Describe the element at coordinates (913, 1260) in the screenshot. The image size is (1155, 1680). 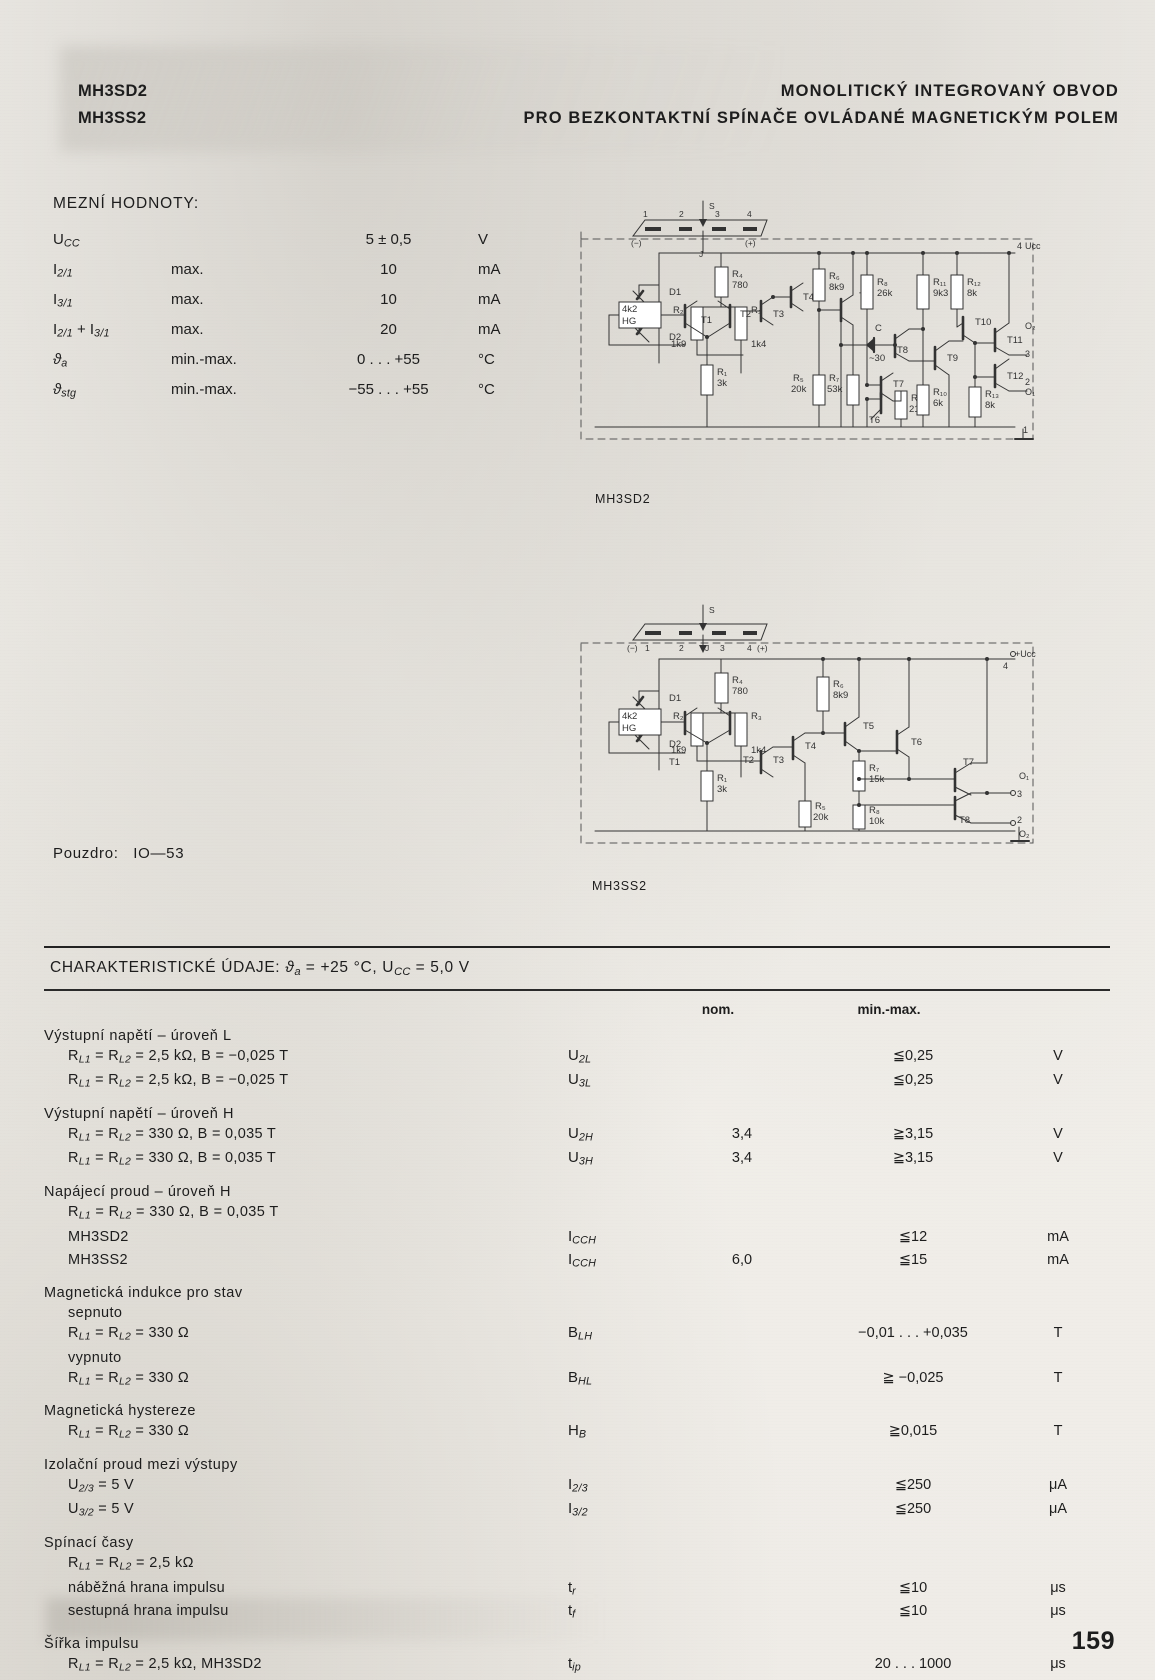
I see `min-max: ≦15` at that location.